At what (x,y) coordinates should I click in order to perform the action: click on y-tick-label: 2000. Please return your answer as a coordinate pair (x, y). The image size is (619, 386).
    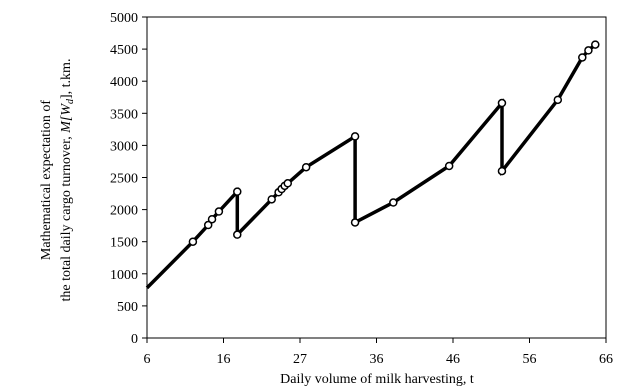
    Looking at the image, I should click on (124, 211).